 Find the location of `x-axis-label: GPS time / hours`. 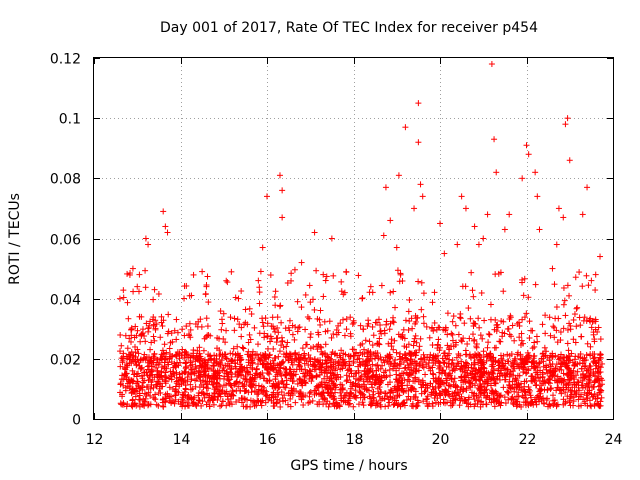

x-axis-label: GPS time / hours is located at coordinates (348, 466).